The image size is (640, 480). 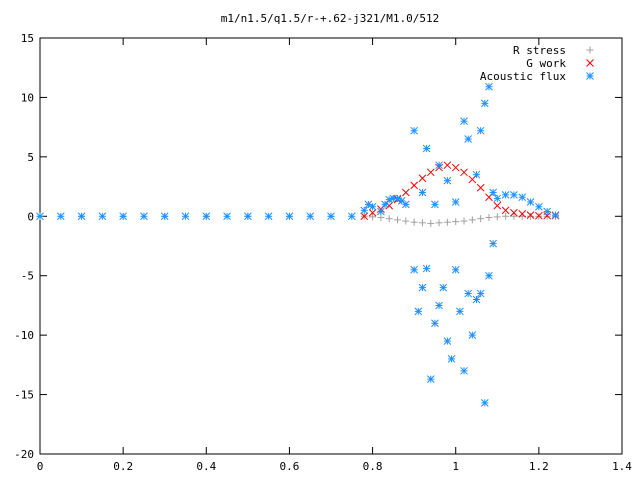 What do you see at coordinates (460, 191) in the screenshot?
I see `series-g-work` at bounding box center [460, 191].